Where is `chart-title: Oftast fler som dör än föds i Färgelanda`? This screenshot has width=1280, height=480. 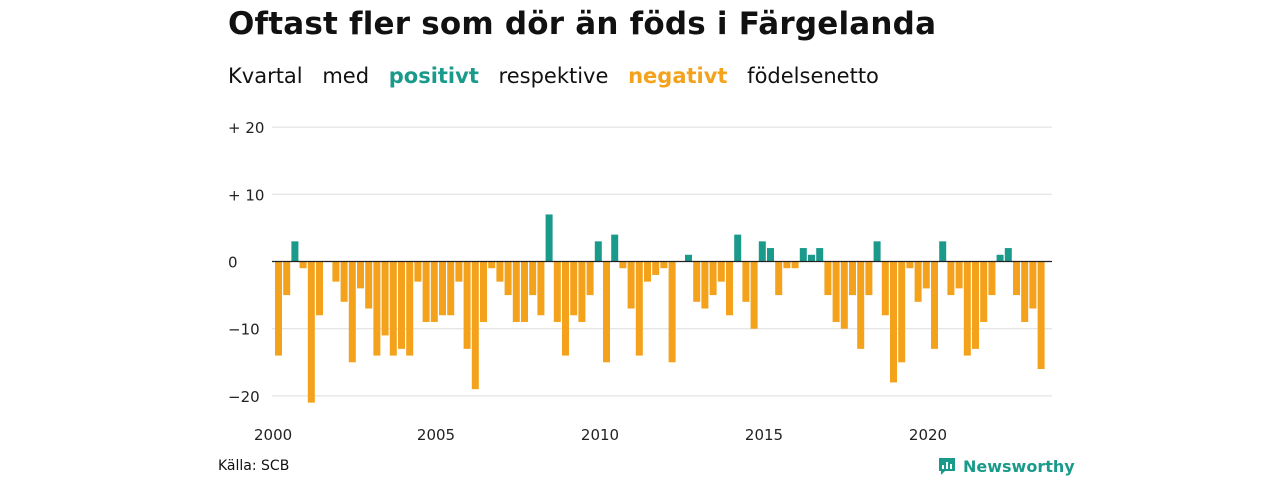
chart-title: Oftast fler som dör än föds i Färgelanda is located at coordinates (582, 24).